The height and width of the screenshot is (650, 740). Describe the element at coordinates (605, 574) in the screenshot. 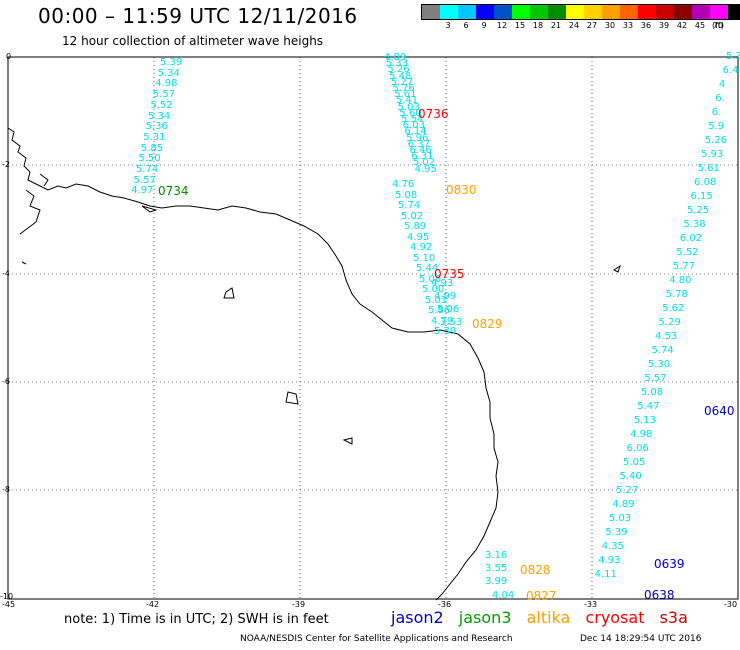

I see `wave-height-reading: 4.11` at that location.